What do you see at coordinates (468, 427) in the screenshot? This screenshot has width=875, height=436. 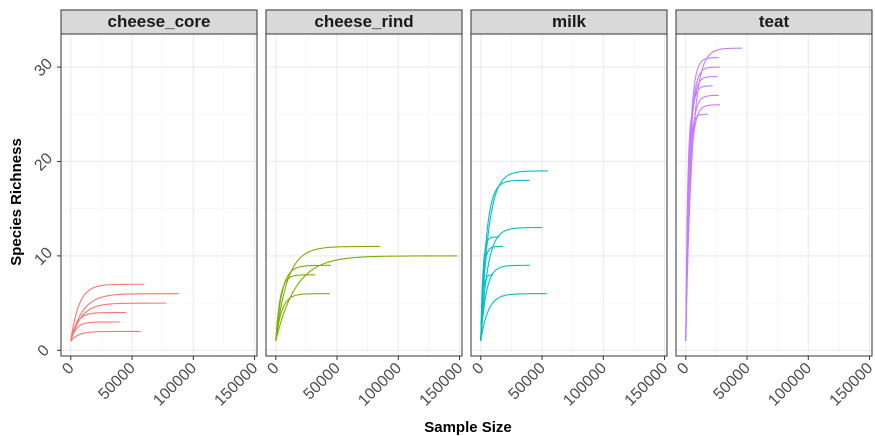 I see `x-axis-title: Sample Size` at bounding box center [468, 427].